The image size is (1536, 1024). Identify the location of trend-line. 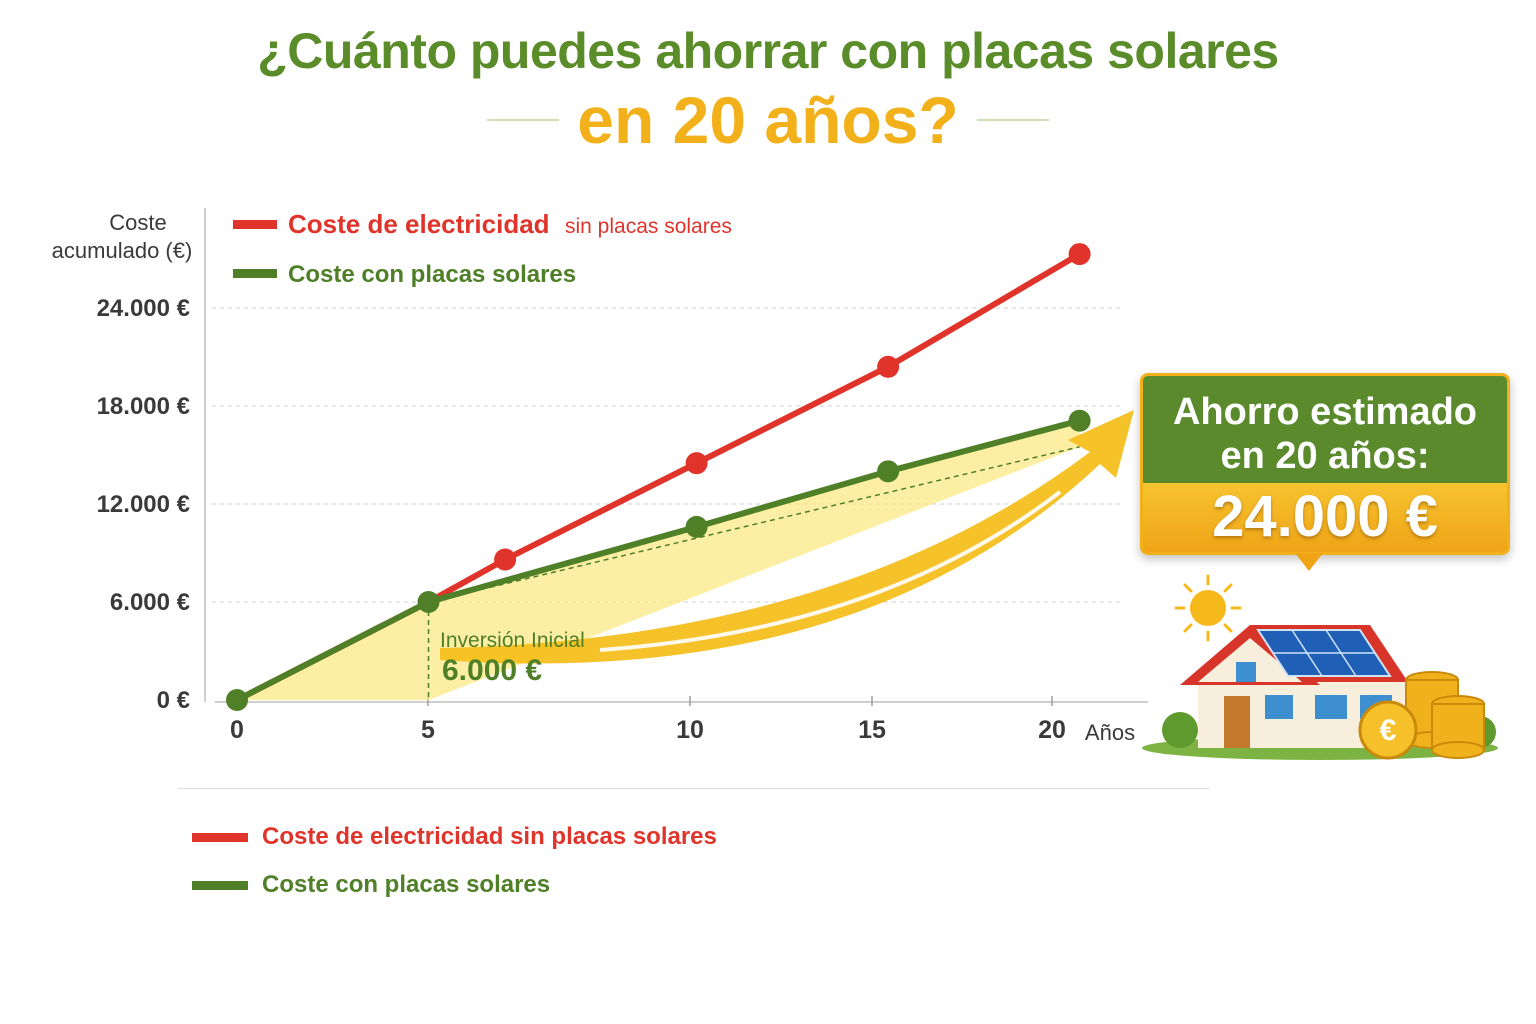
(754, 524).